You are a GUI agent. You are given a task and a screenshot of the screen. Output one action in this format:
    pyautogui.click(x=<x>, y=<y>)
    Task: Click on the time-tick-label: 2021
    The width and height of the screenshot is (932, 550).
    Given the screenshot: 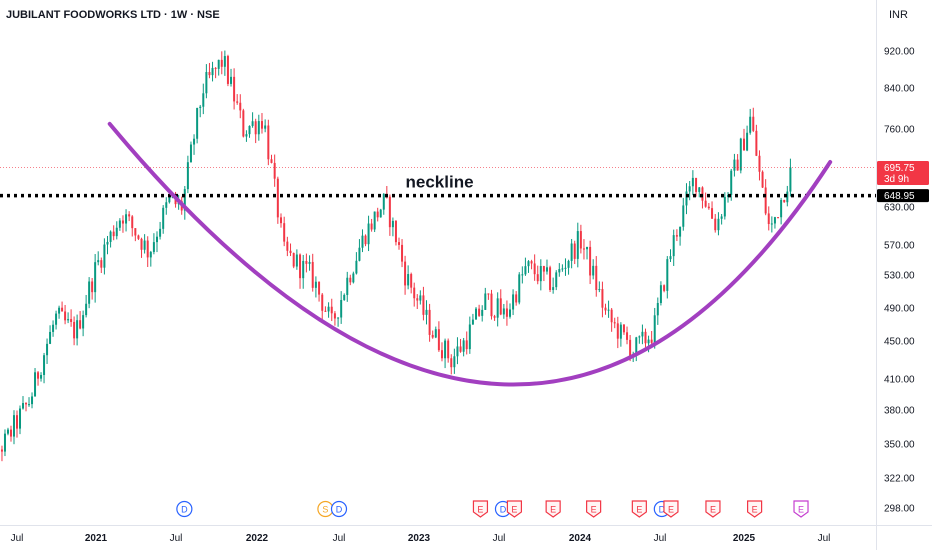 What is the action you would take?
    pyautogui.click(x=96, y=538)
    